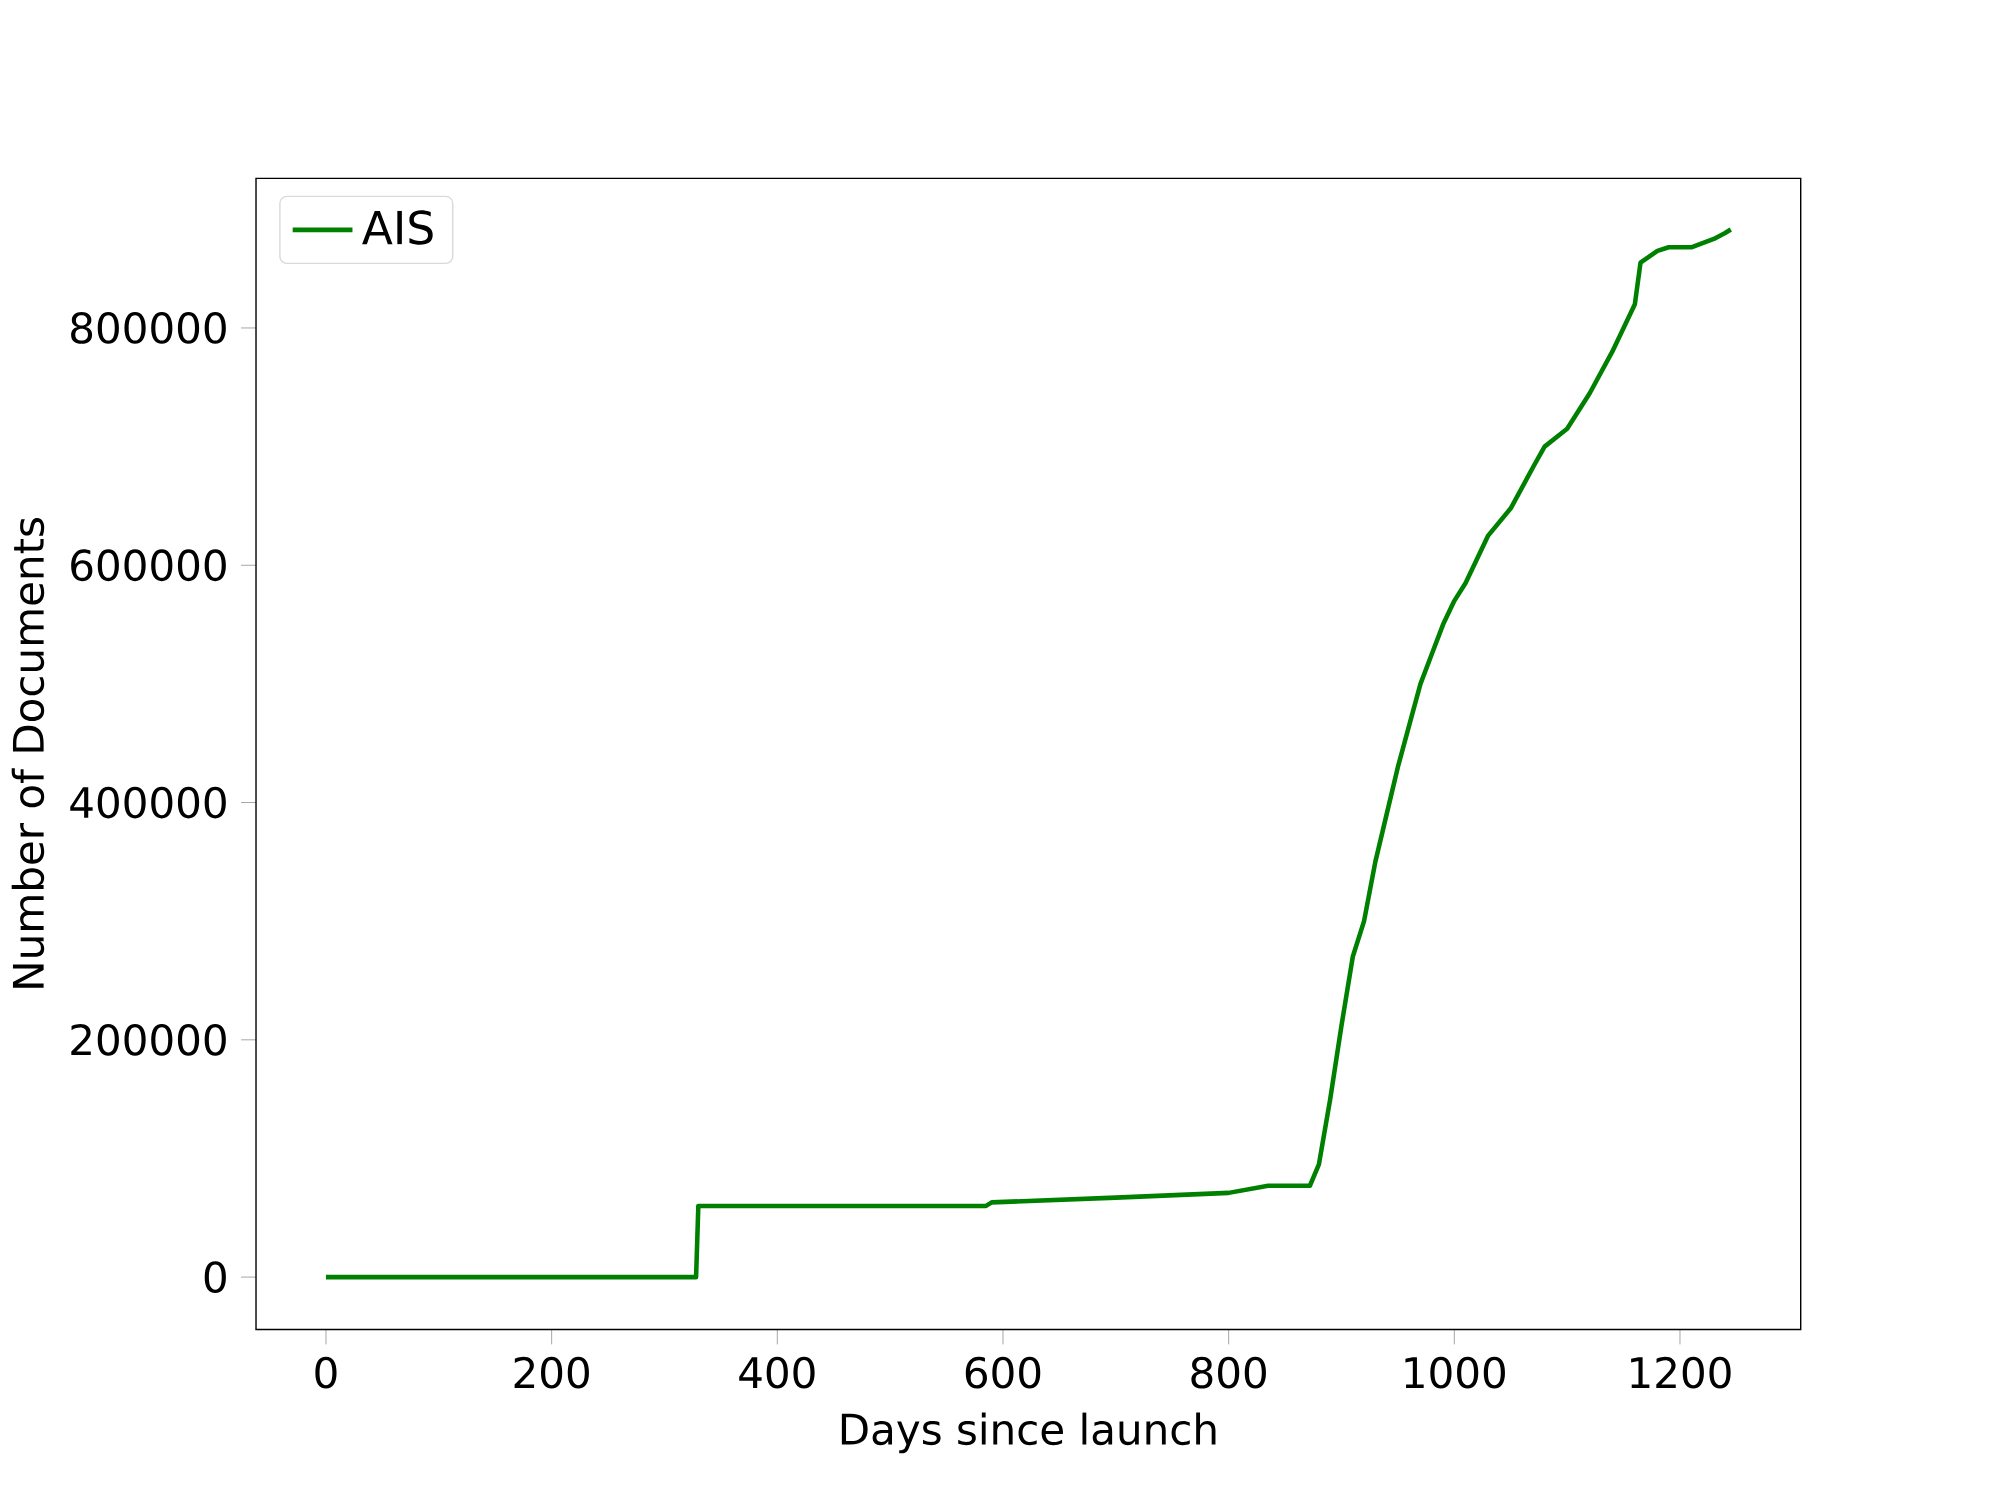 This screenshot has width=2000, height=1495. I want to click on y-tick-label: 0, so click(215, 1277).